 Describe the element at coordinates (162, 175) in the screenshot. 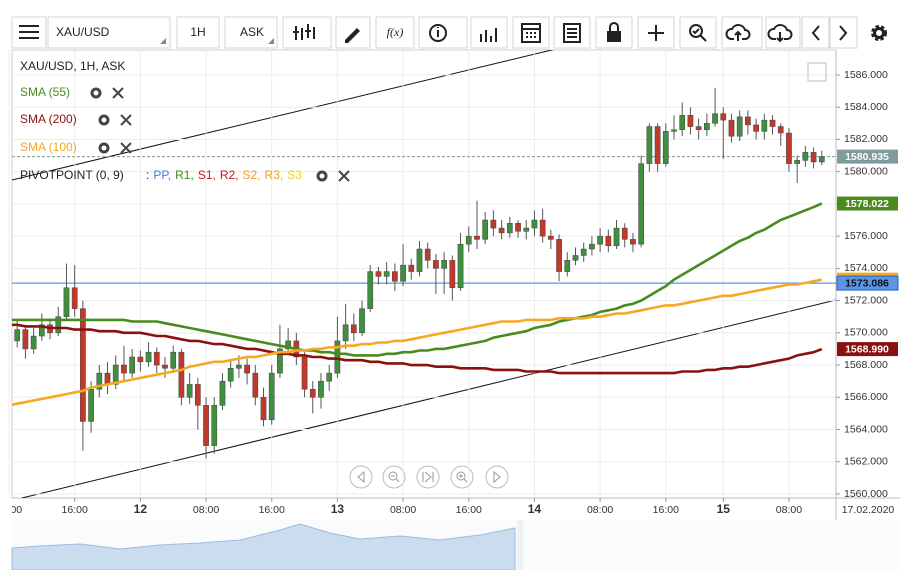

I see `pivot-level: PP,` at that location.